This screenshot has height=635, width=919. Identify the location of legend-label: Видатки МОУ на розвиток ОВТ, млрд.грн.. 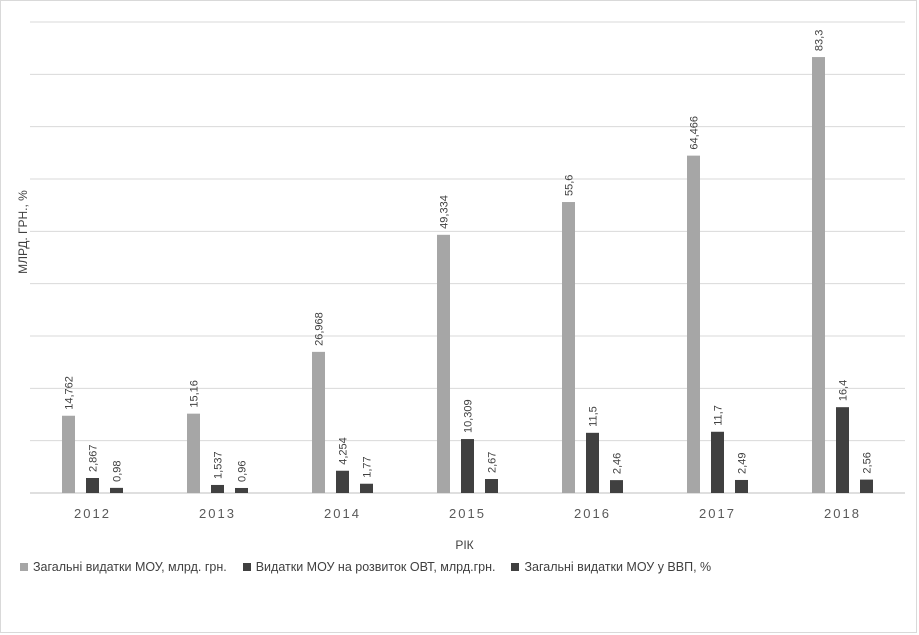
(375, 567).